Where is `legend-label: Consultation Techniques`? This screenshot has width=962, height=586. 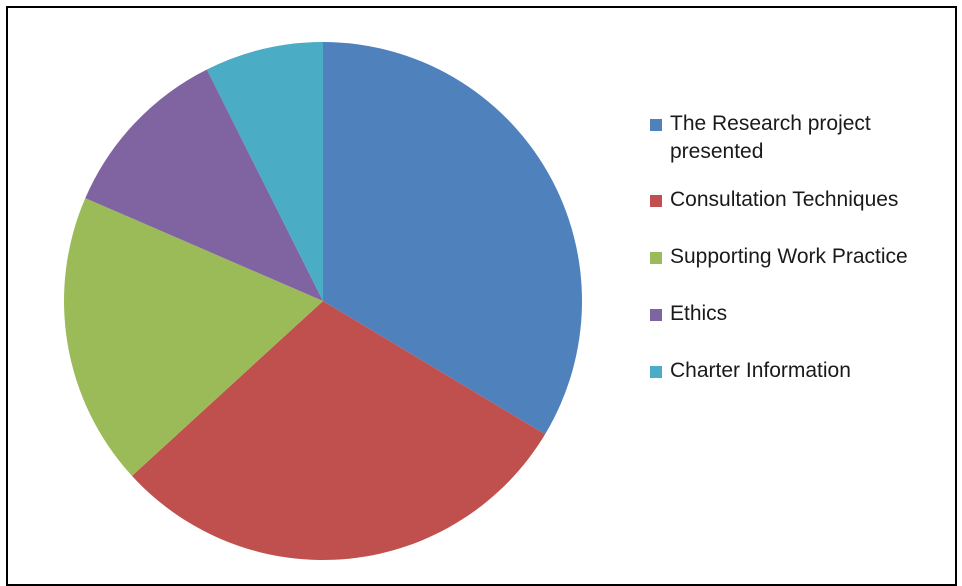
legend-label: Consultation Techniques is located at coordinates (784, 199).